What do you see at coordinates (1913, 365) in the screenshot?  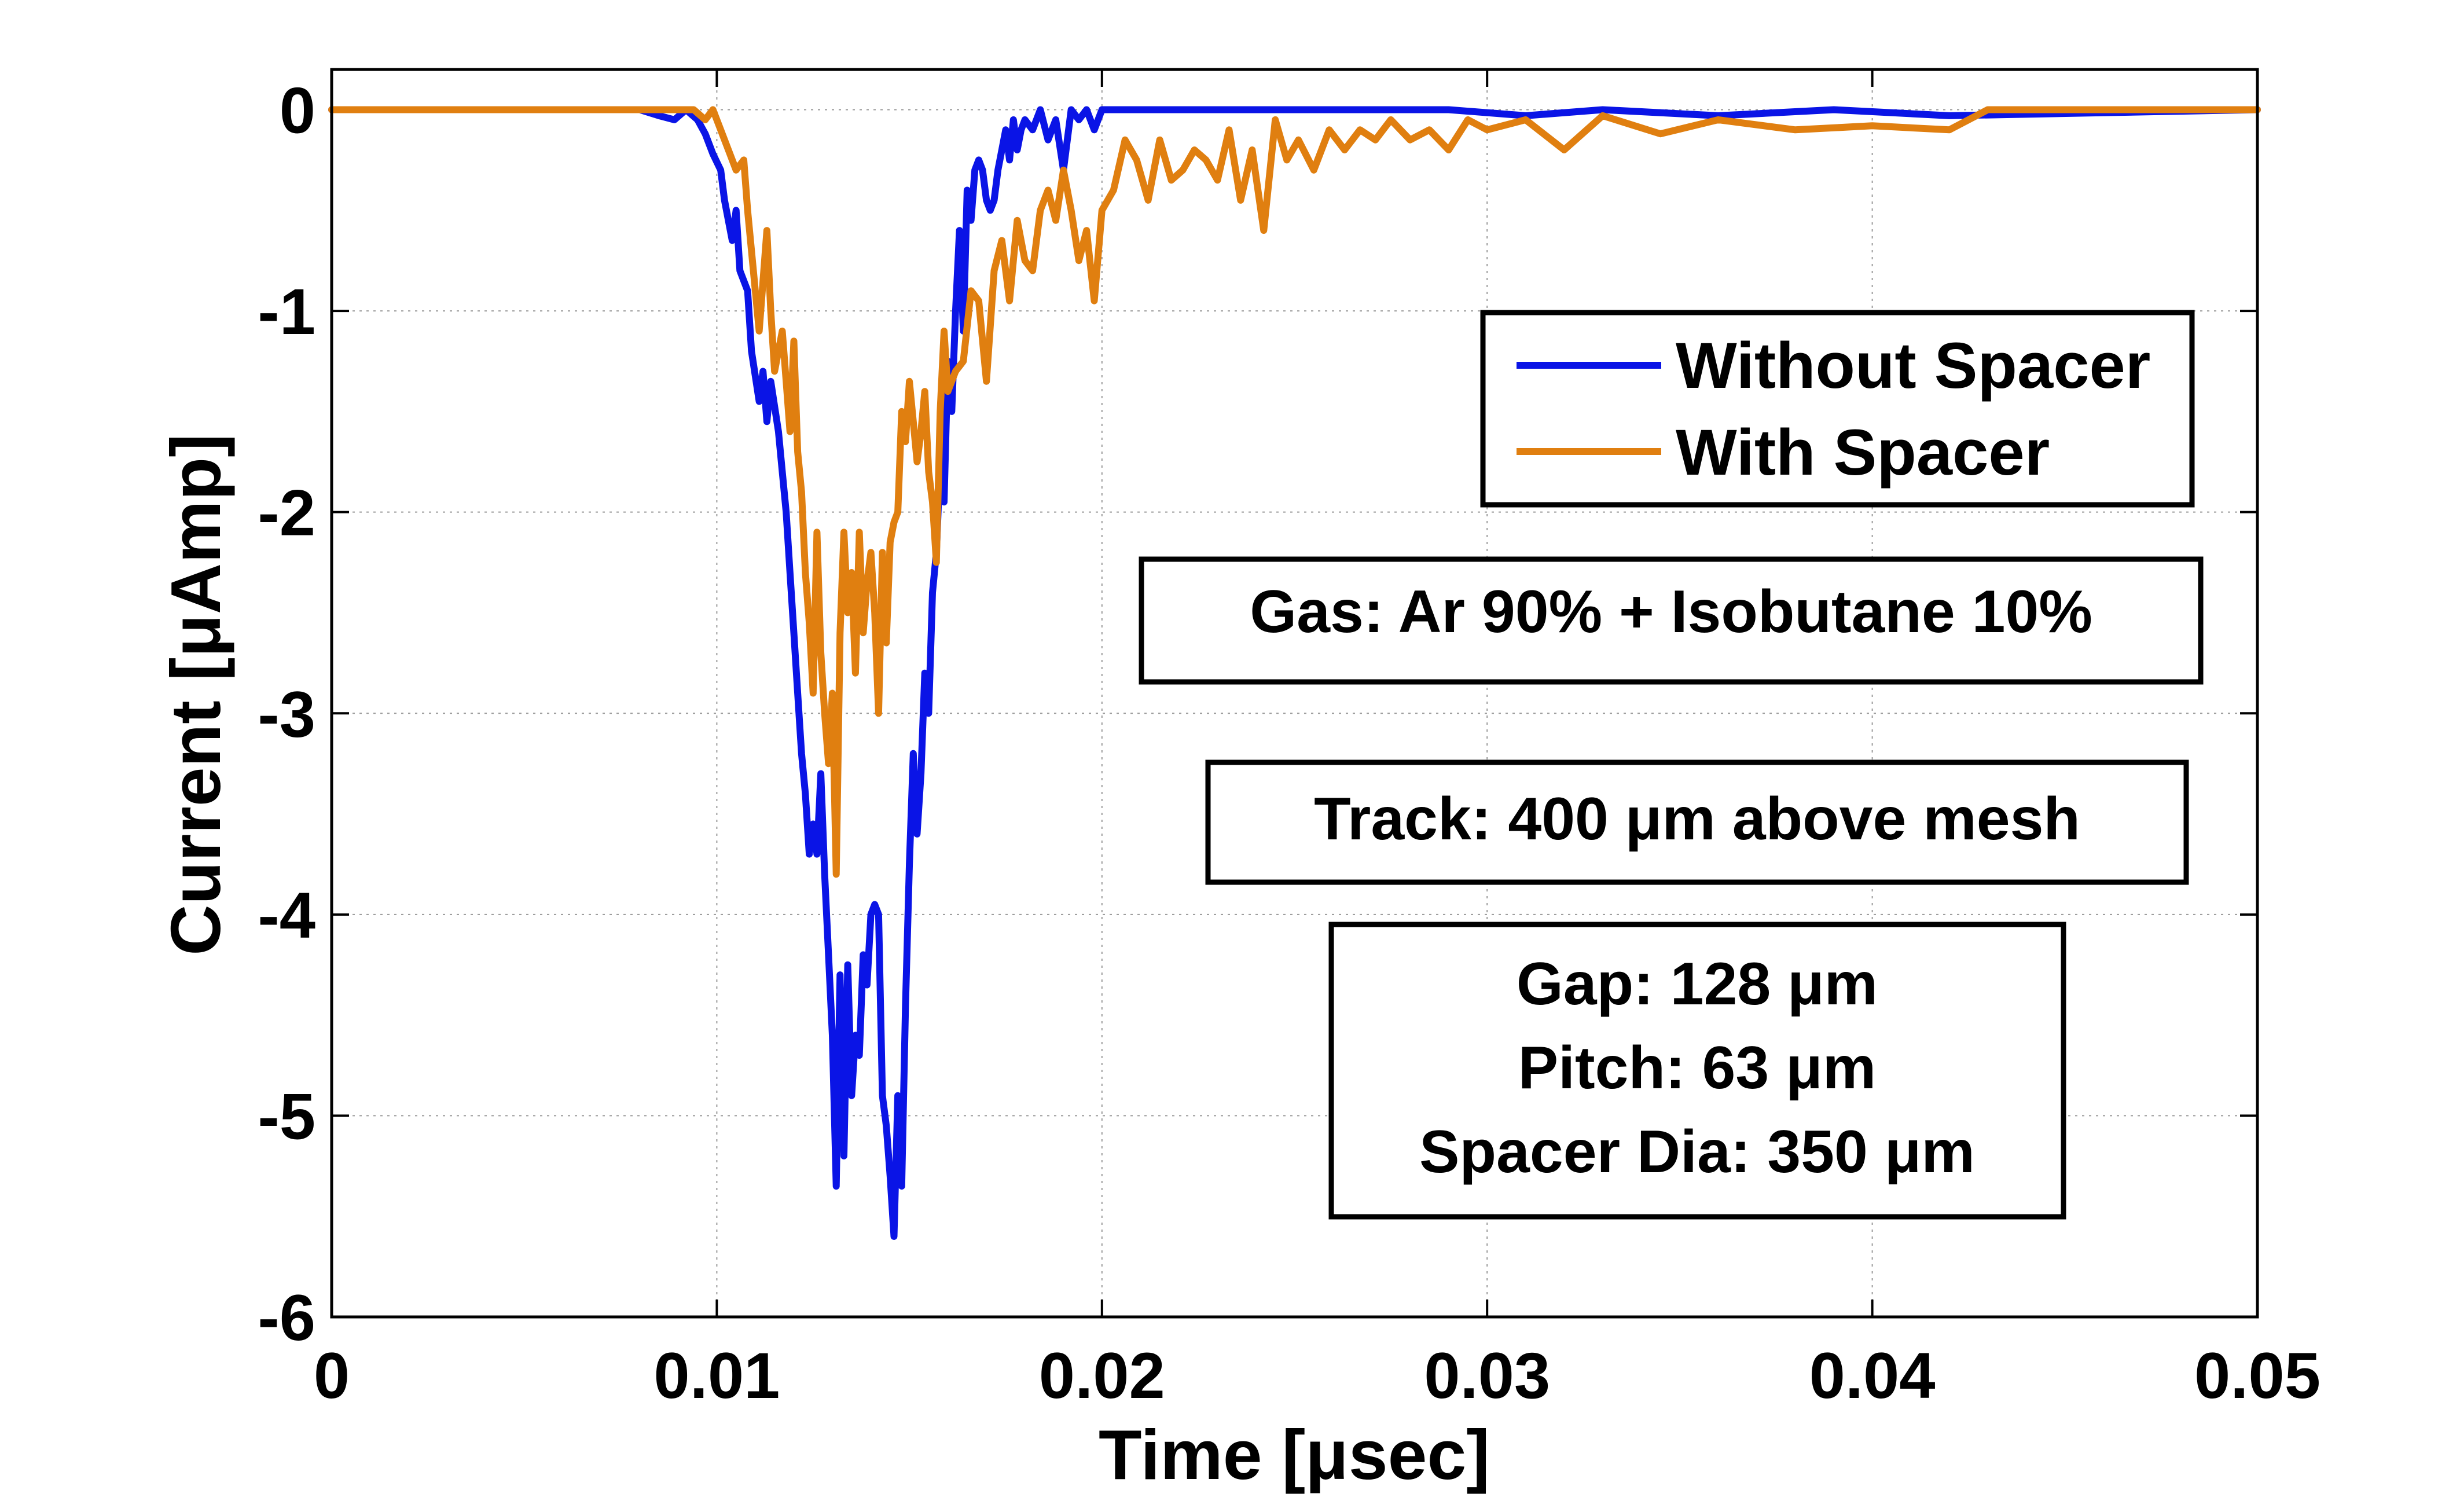 I see `legend-label-without-spacer: Without Spacer` at bounding box center [1913, 365].